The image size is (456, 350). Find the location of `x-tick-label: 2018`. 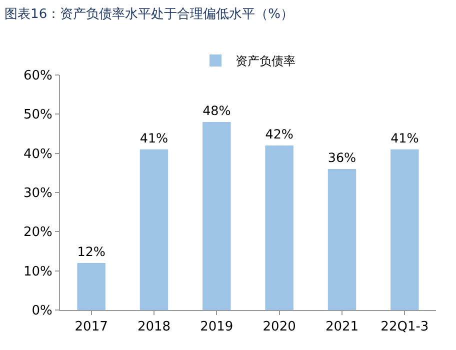

x-tick-label: 2018 is located at coordinates (154, 327).